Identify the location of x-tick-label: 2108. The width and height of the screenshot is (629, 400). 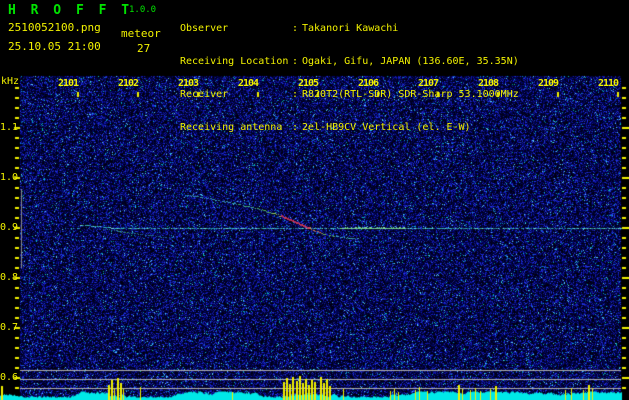
(488, 83).